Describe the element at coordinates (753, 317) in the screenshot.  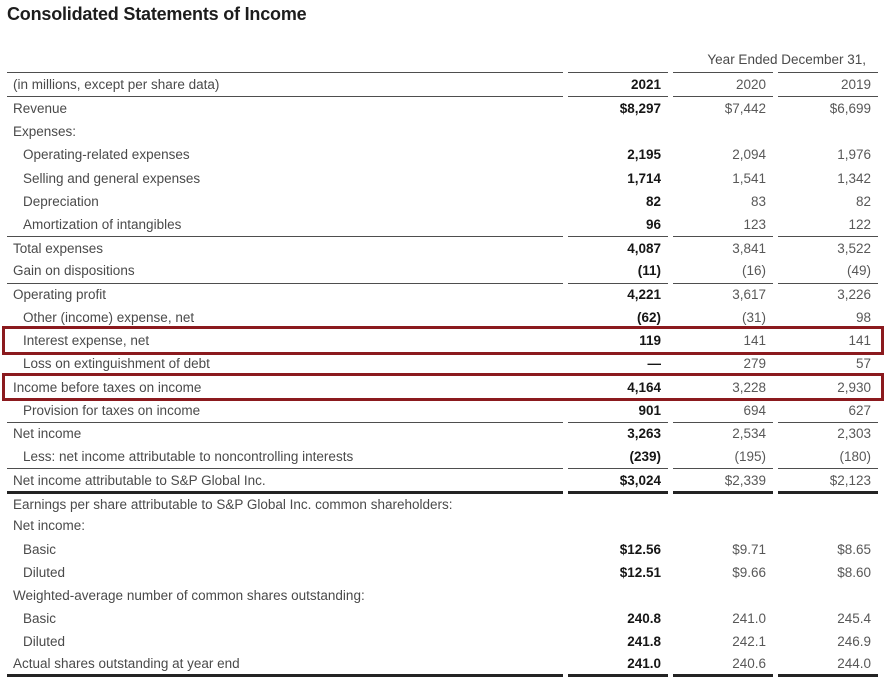
I see `value-2020: (31)` at that location.